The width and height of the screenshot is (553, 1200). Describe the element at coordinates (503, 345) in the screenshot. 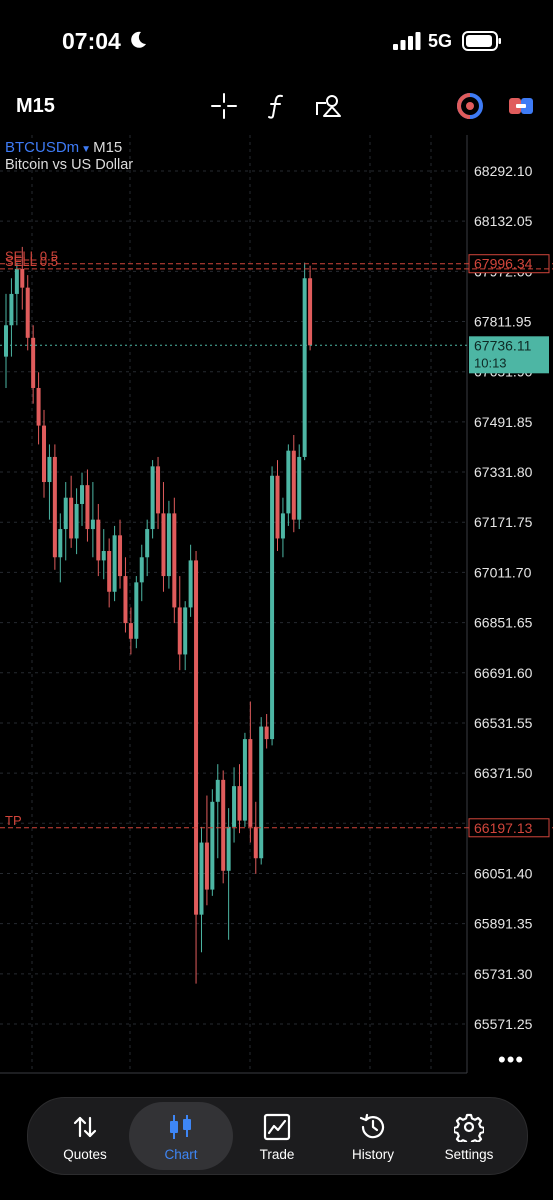

I see `bid-price-text: 67736.11` at that location.